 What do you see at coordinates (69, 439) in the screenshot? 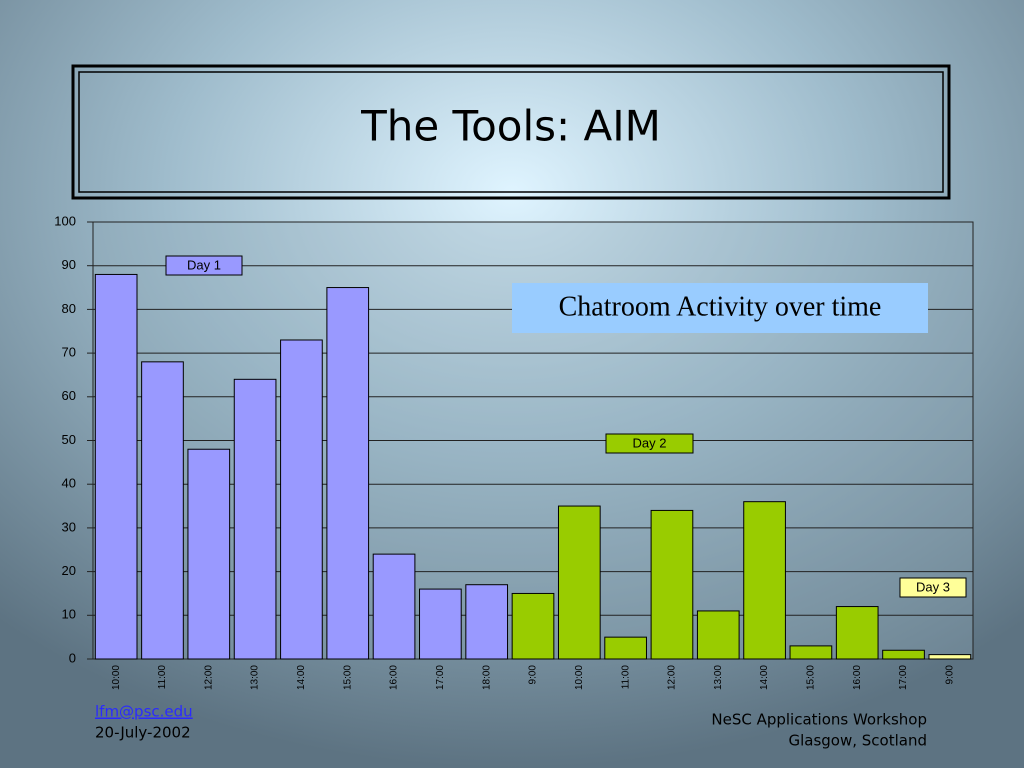
I see `y-tick-label: 50` at bounding box center [69, 439].